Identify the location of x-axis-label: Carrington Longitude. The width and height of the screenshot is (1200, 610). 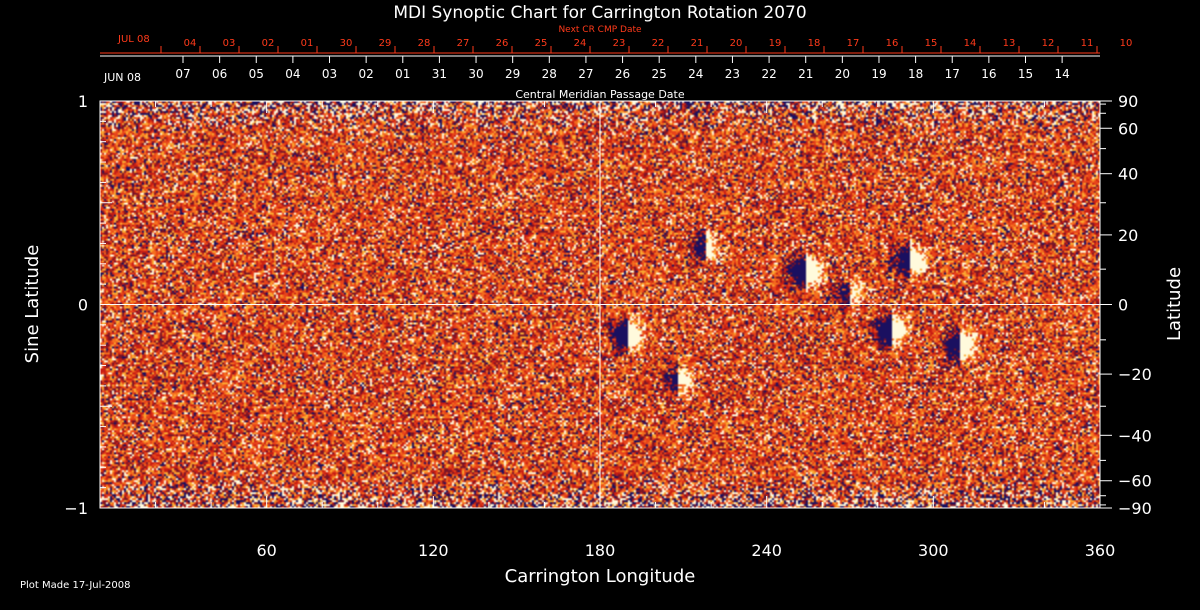
(600, 576).